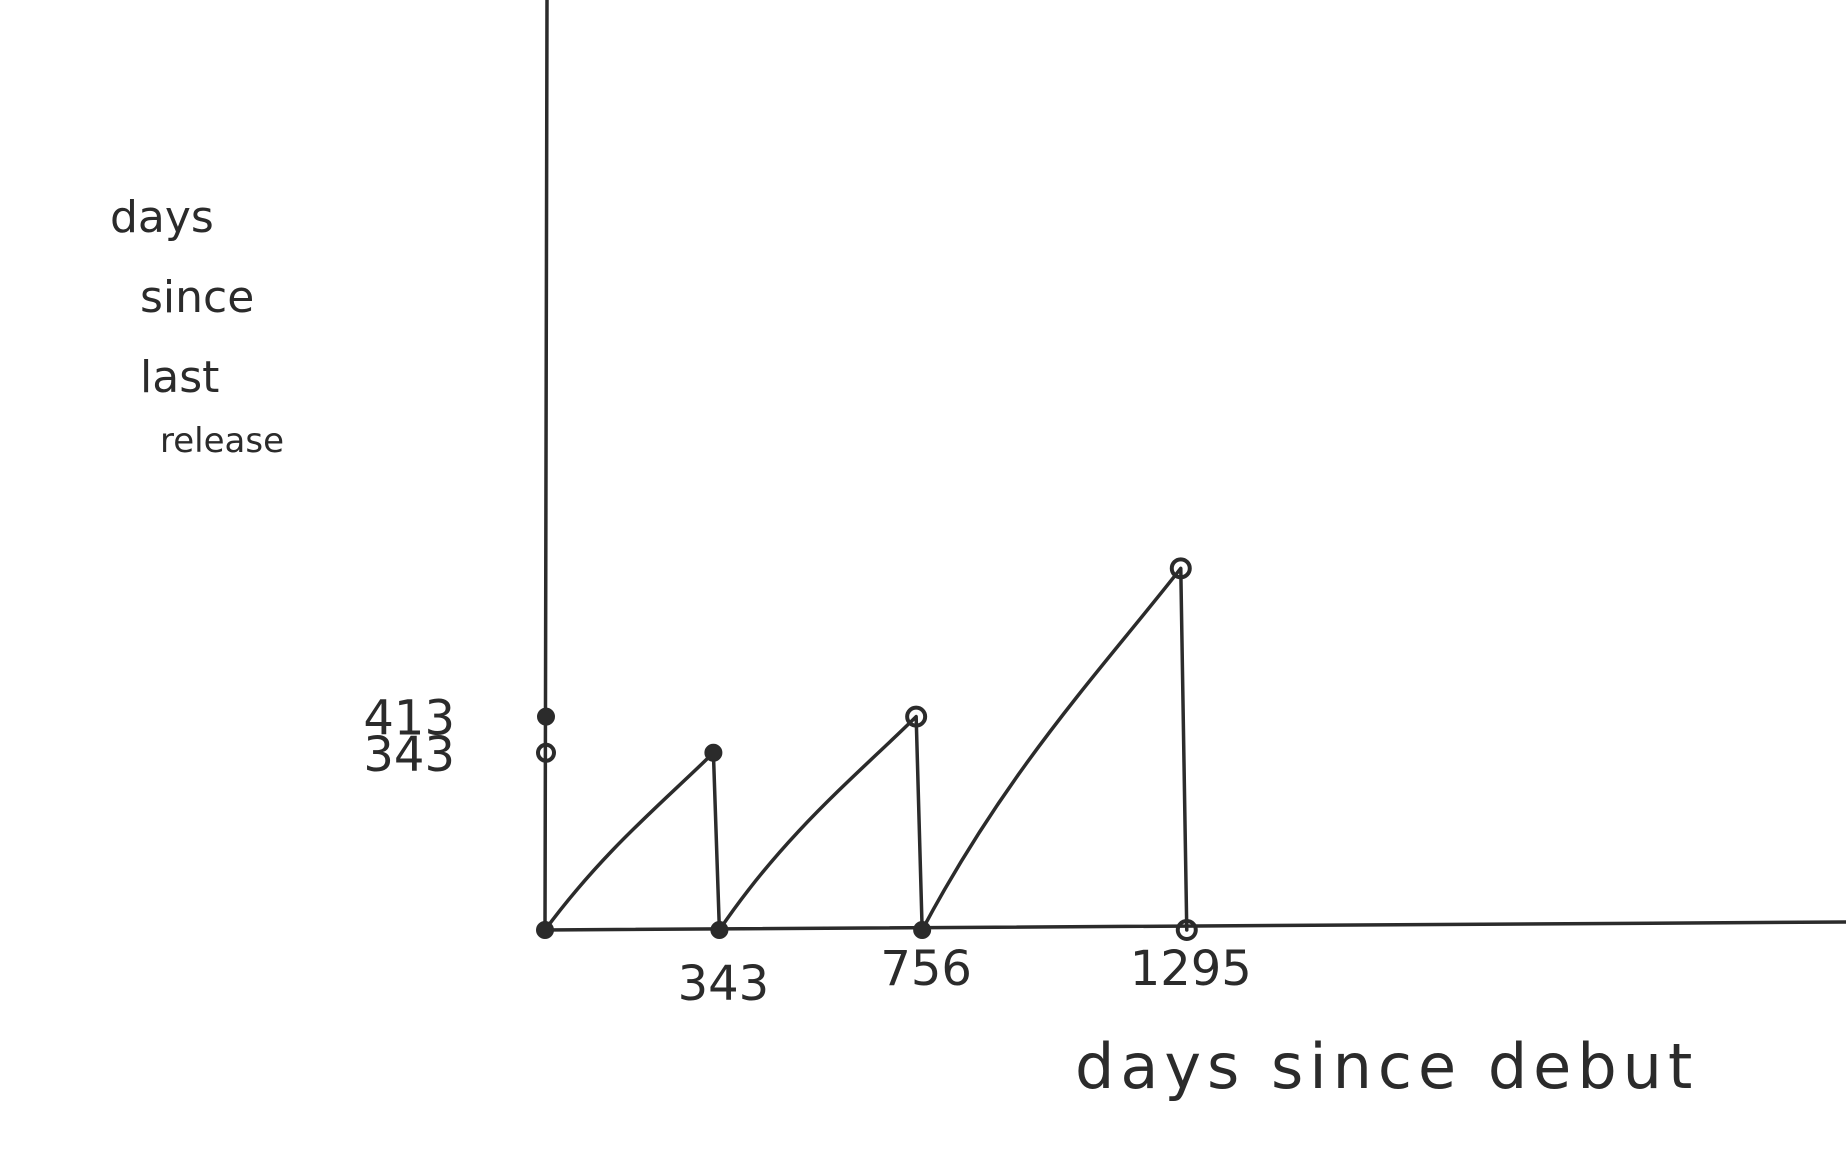  What do you see at coordinates (179, 377) in the screenshot?
I see `y-axis-label-line-3: last` at bounding box center [179, 377].